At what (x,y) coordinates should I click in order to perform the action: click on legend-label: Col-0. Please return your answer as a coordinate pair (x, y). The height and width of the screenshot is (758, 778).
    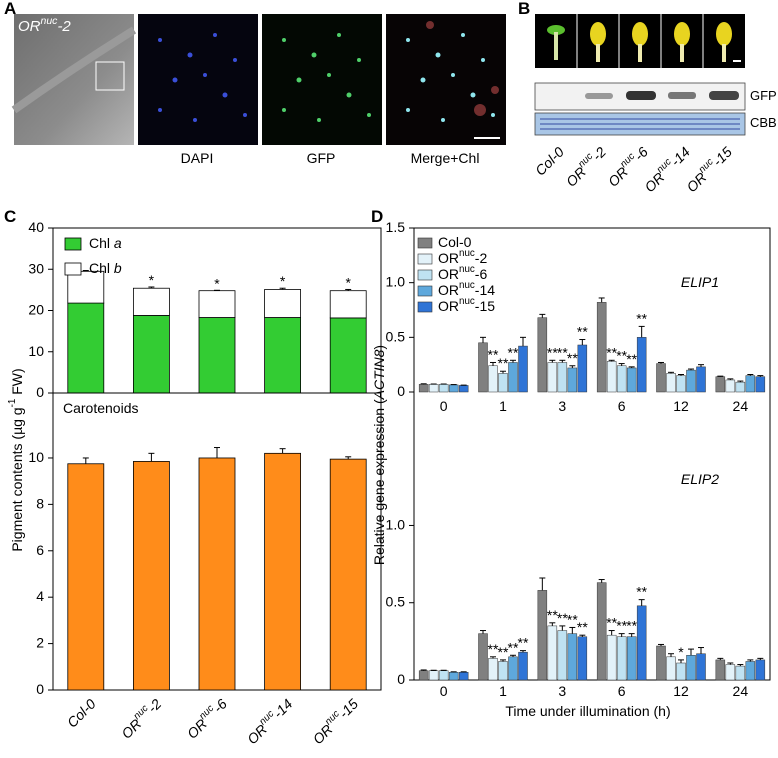
    Looking at the image, I should click on (455, 242).